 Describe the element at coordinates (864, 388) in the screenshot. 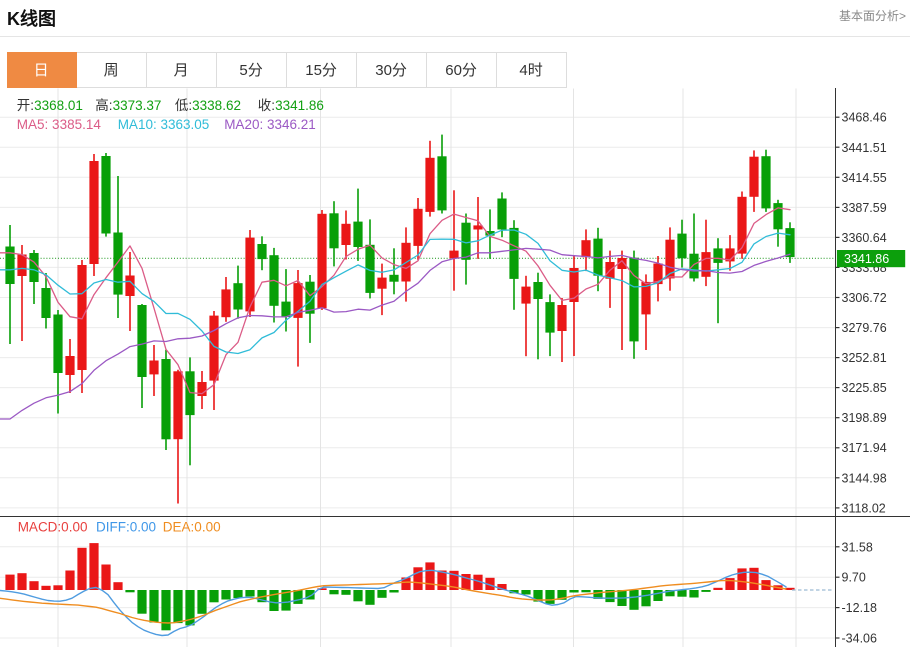

I see `svg-text: 3225.85` at that location.